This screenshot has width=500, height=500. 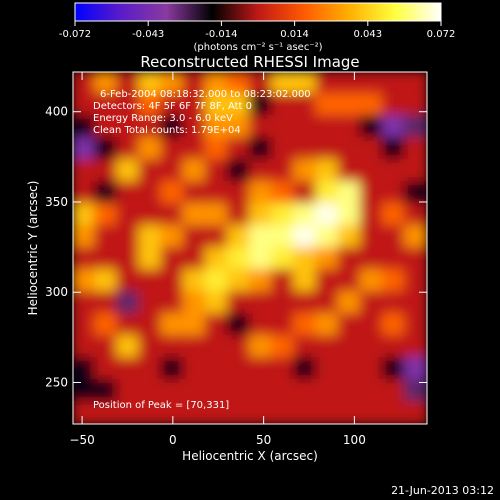 I want to click on colorbar-unit-label: (photons cm⁻² s⁻¹ asec⁻²), so click(x=257, y=47).